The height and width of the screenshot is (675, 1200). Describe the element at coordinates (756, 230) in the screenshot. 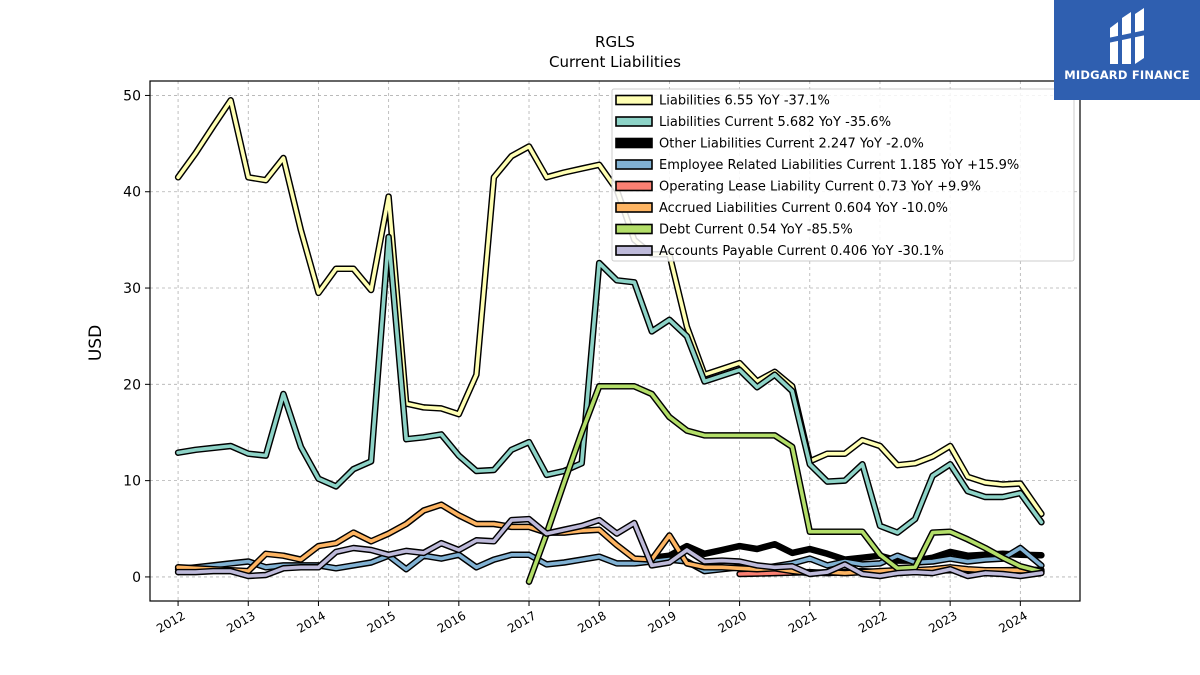

I see `legend-label: Debt Current 0.54 YoY -85.5%` at that location.